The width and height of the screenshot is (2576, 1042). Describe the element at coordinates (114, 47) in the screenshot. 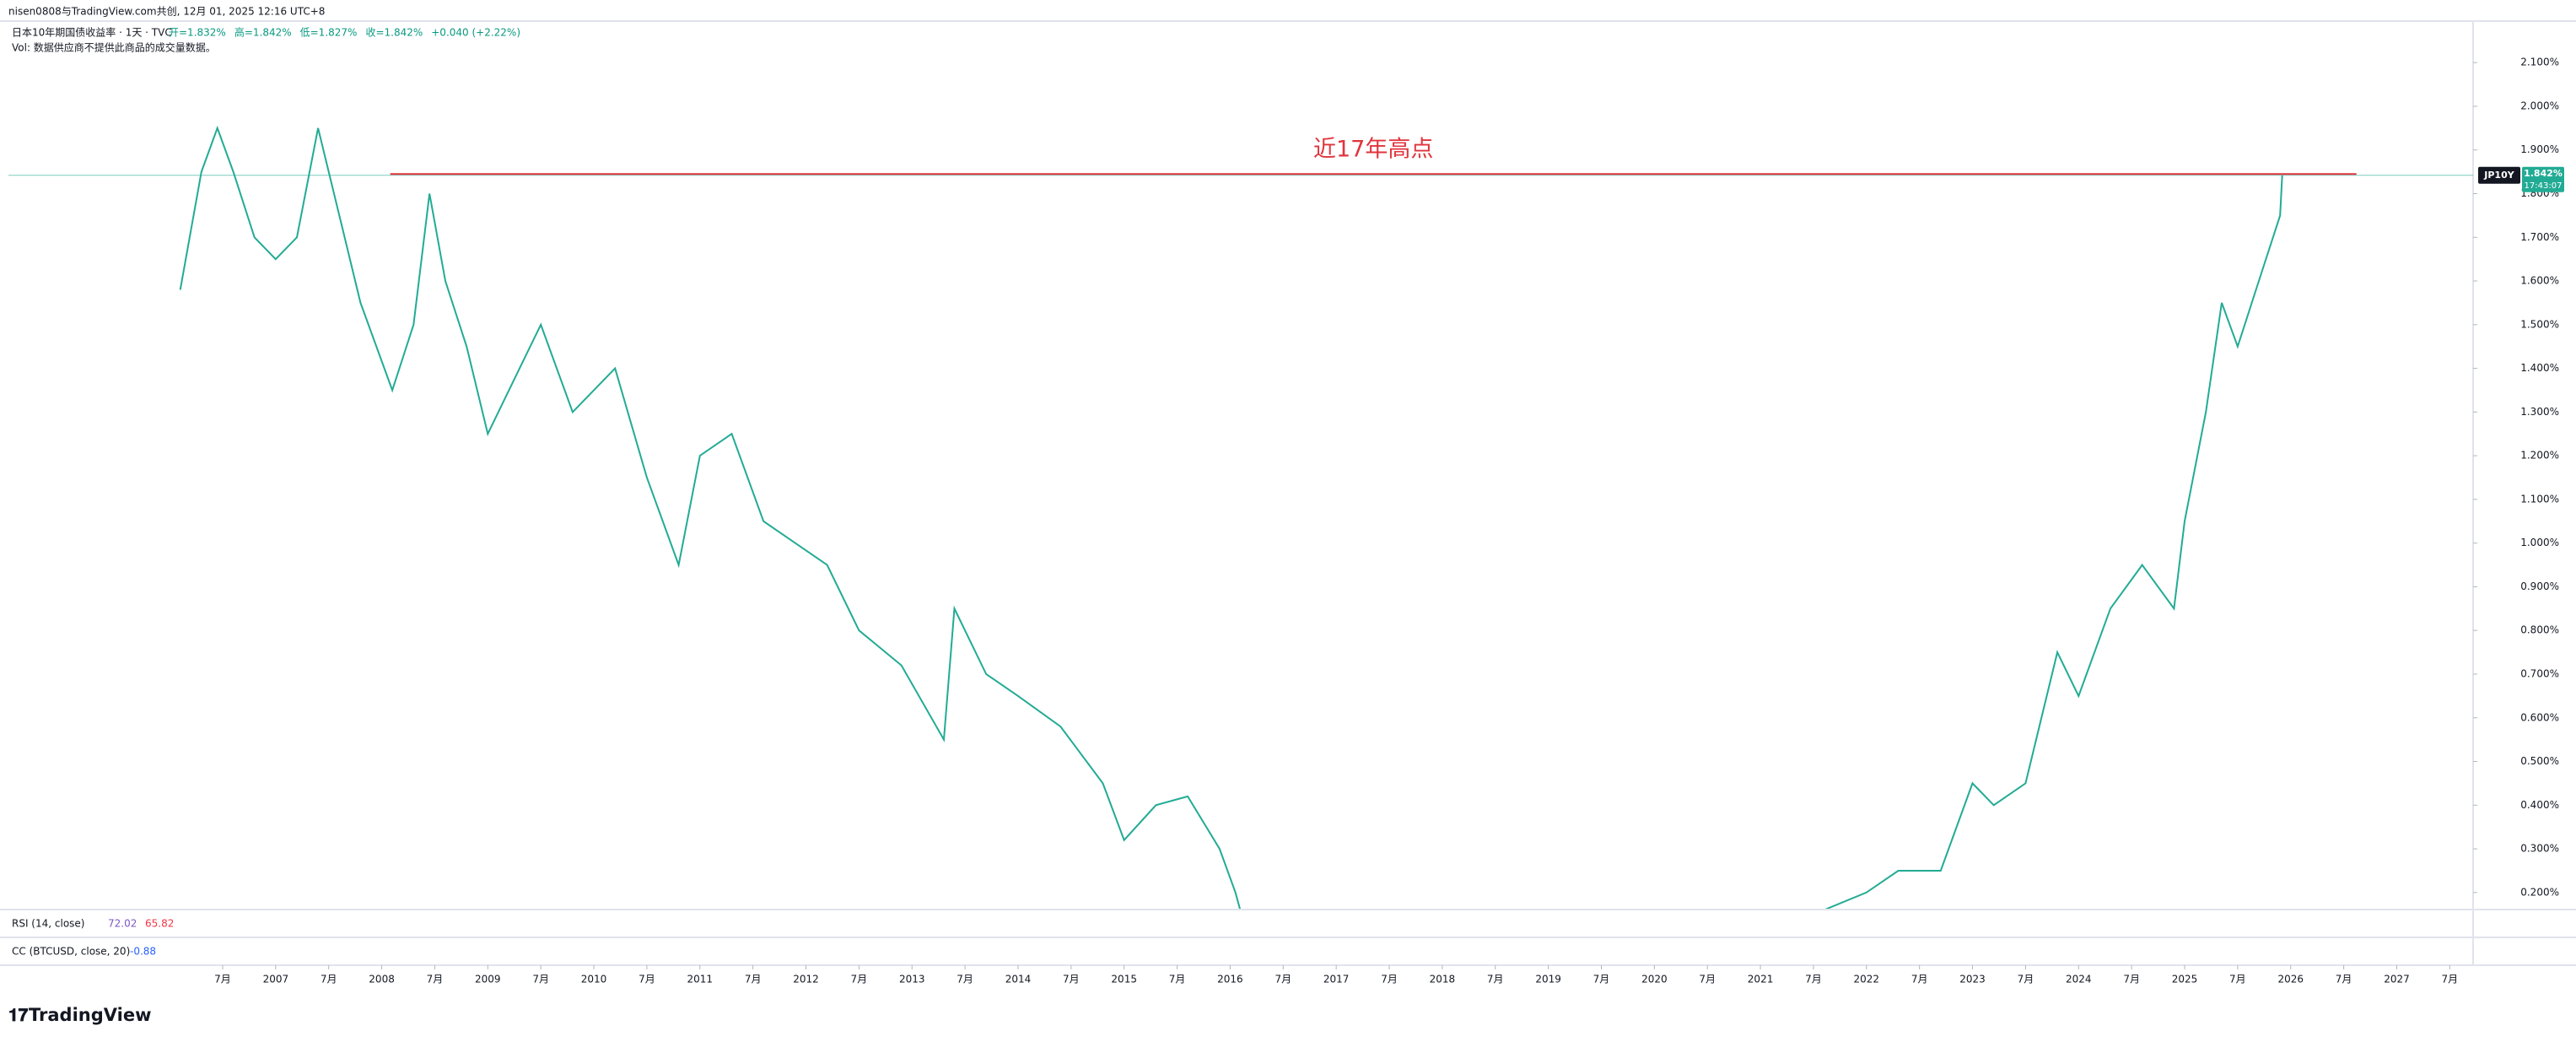

I see `volume-note: Vol: 数据供应商不提供此商品的成交量数据。` at that location.